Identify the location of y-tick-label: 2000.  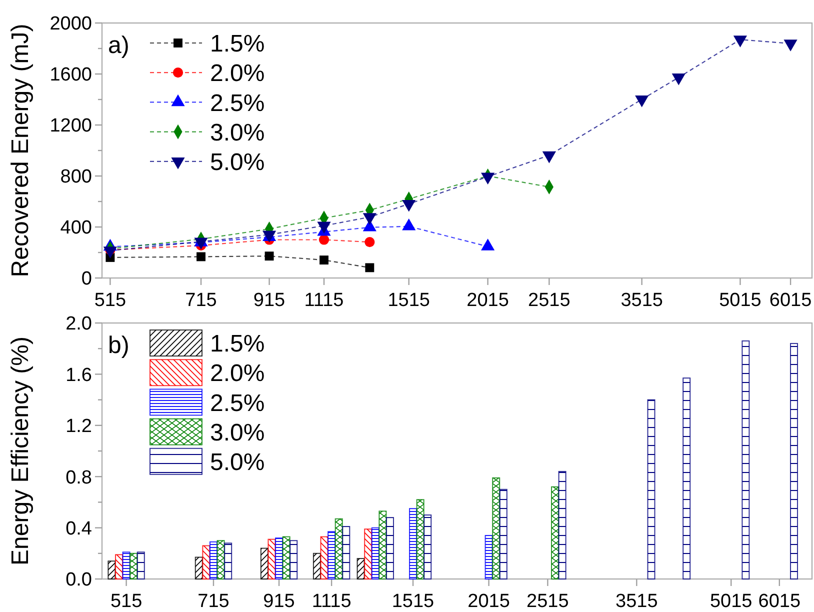
(71, 24).